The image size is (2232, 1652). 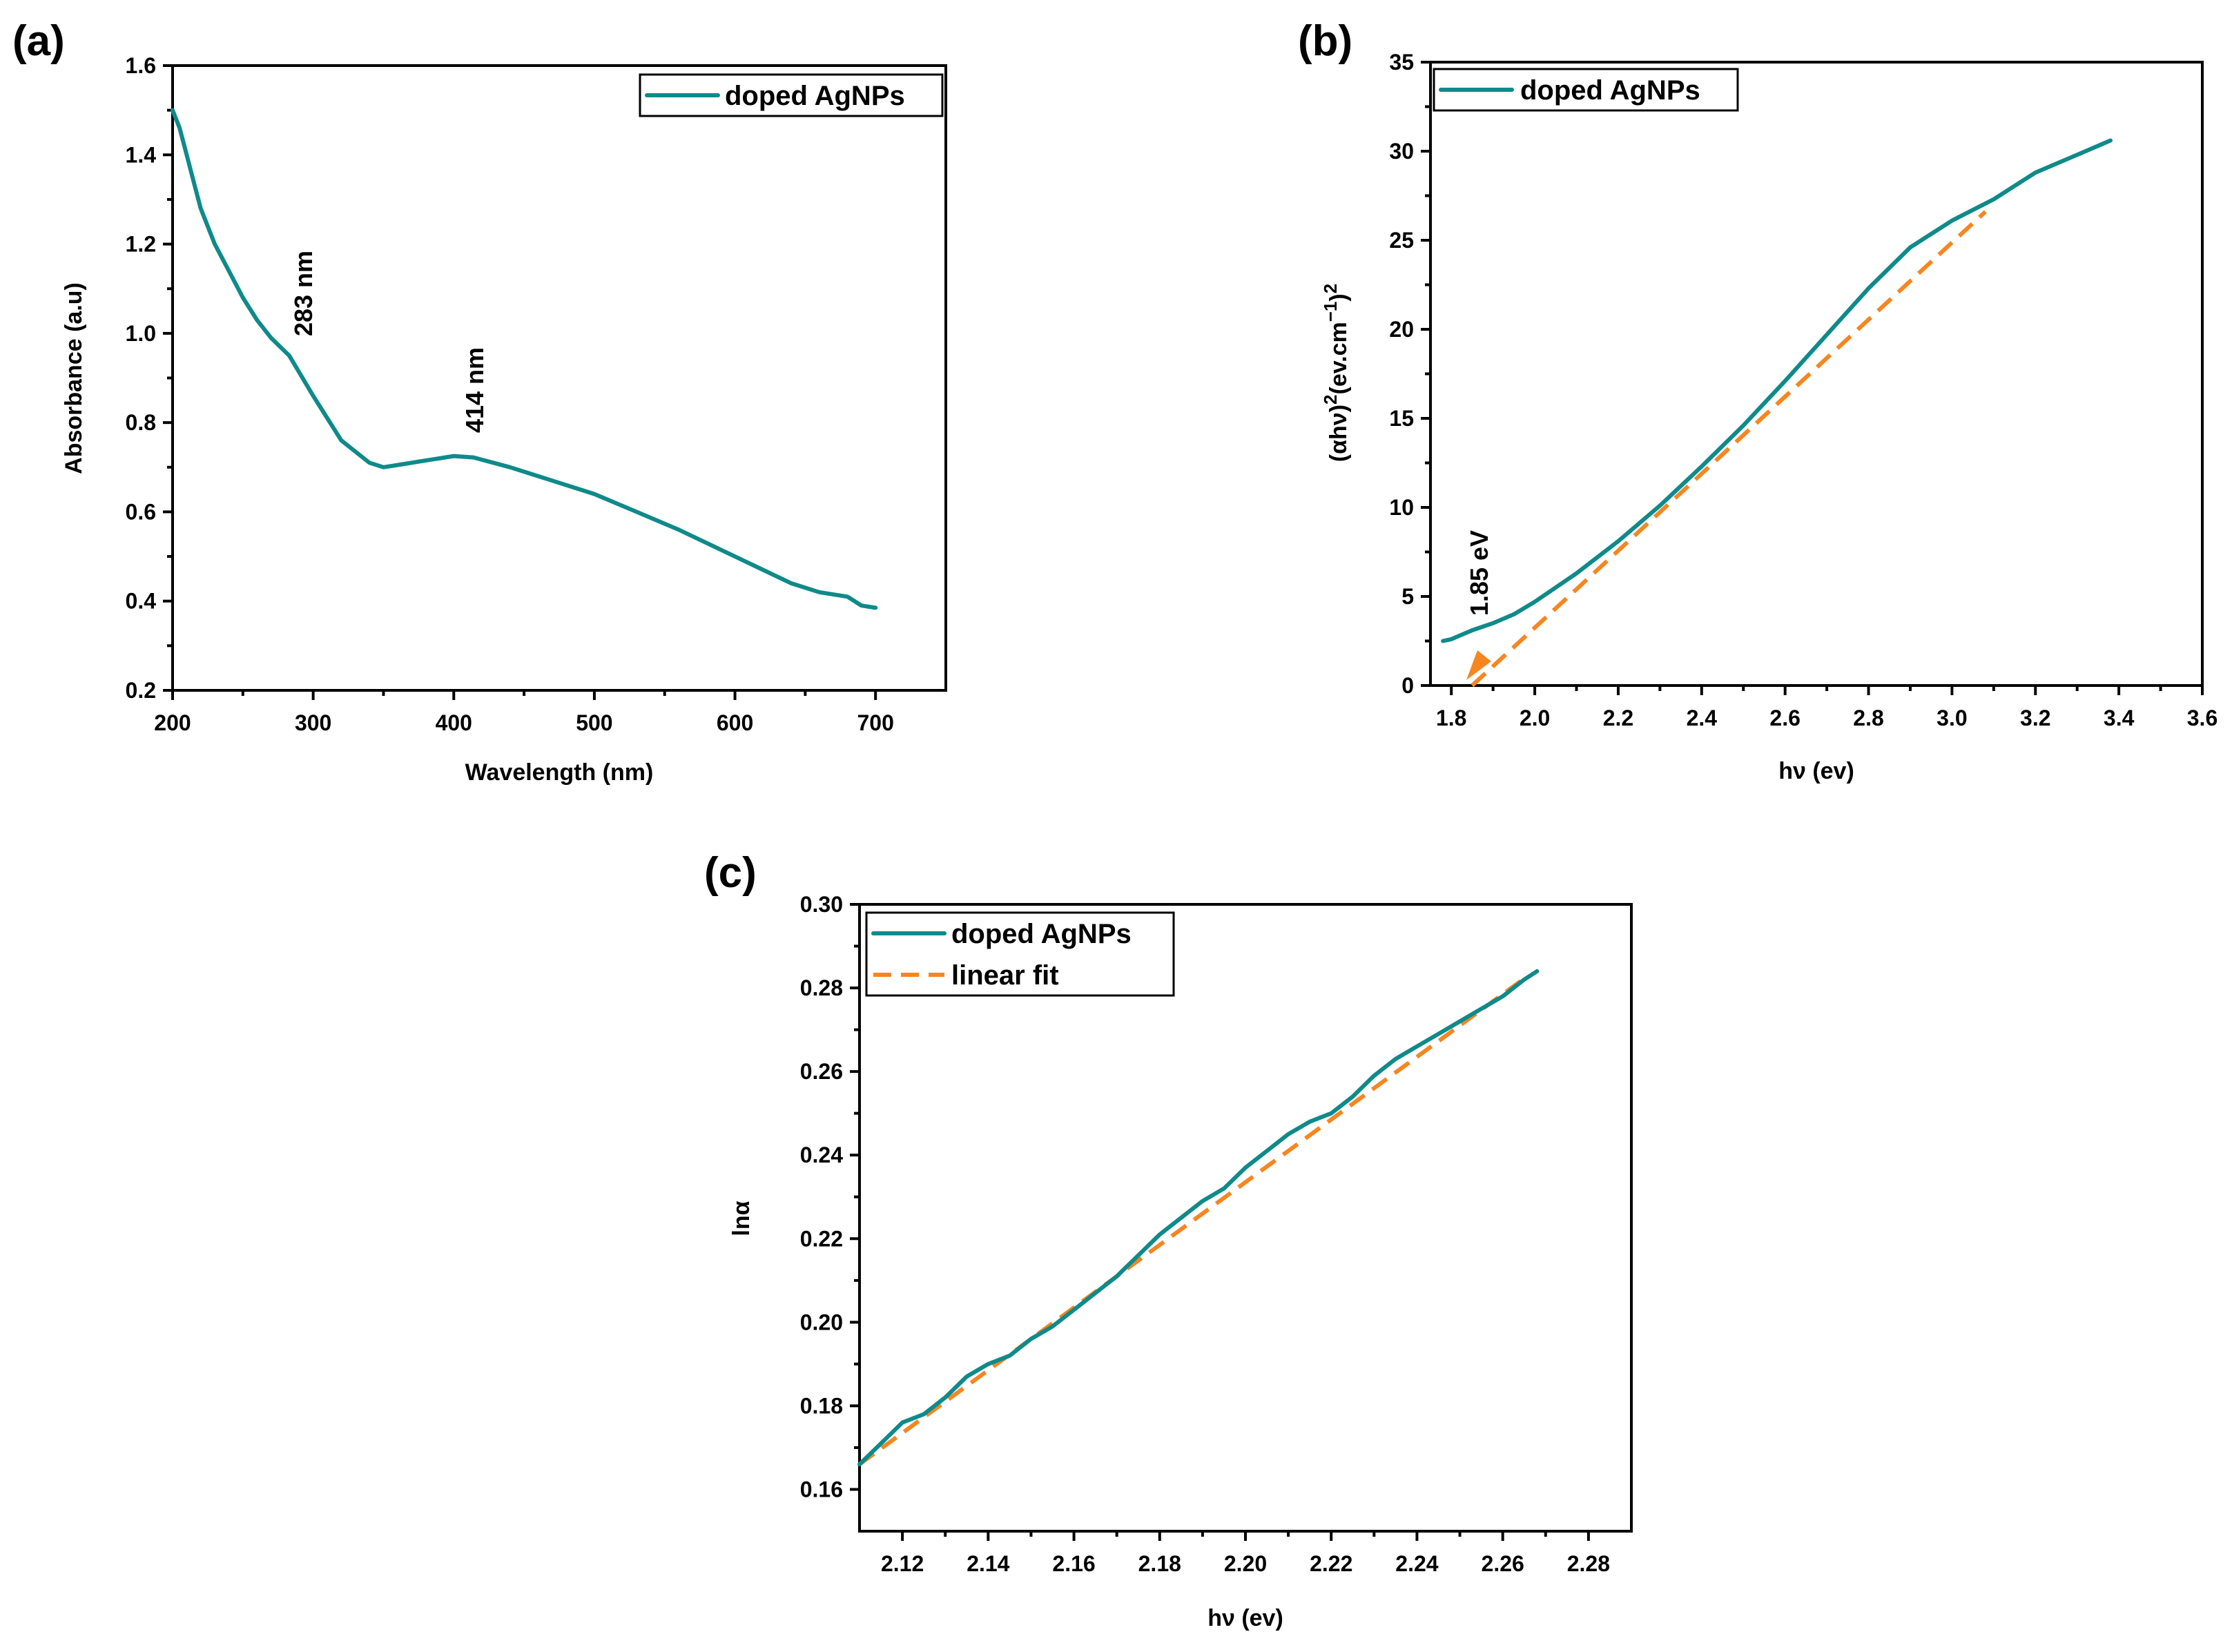 What do you see at coordinates (1417, 1563) in the screenshot?
I see `panel-c-xtick-label: 2.24` at bounding box center [1417, 1563].